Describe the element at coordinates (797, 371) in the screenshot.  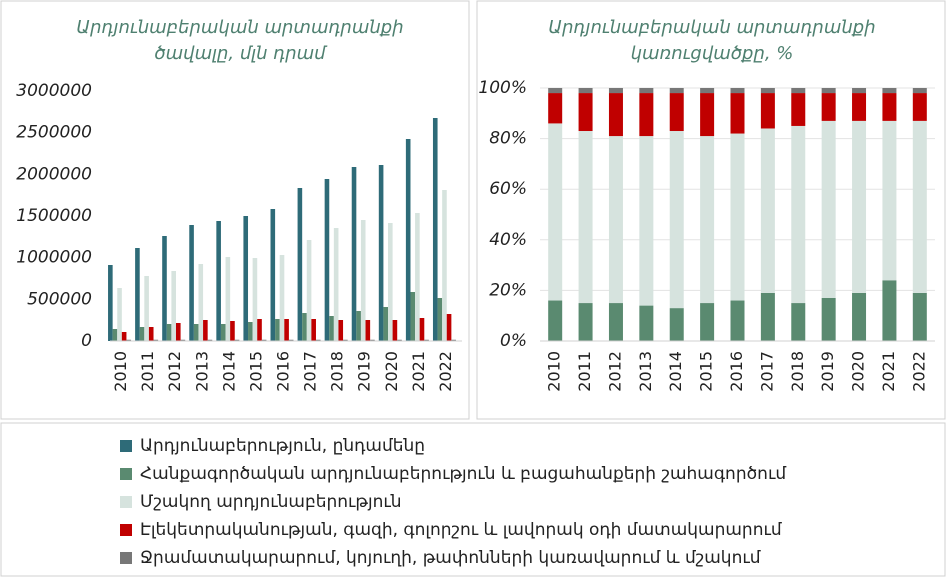
I see `x-tick-label: 2018` at that location.